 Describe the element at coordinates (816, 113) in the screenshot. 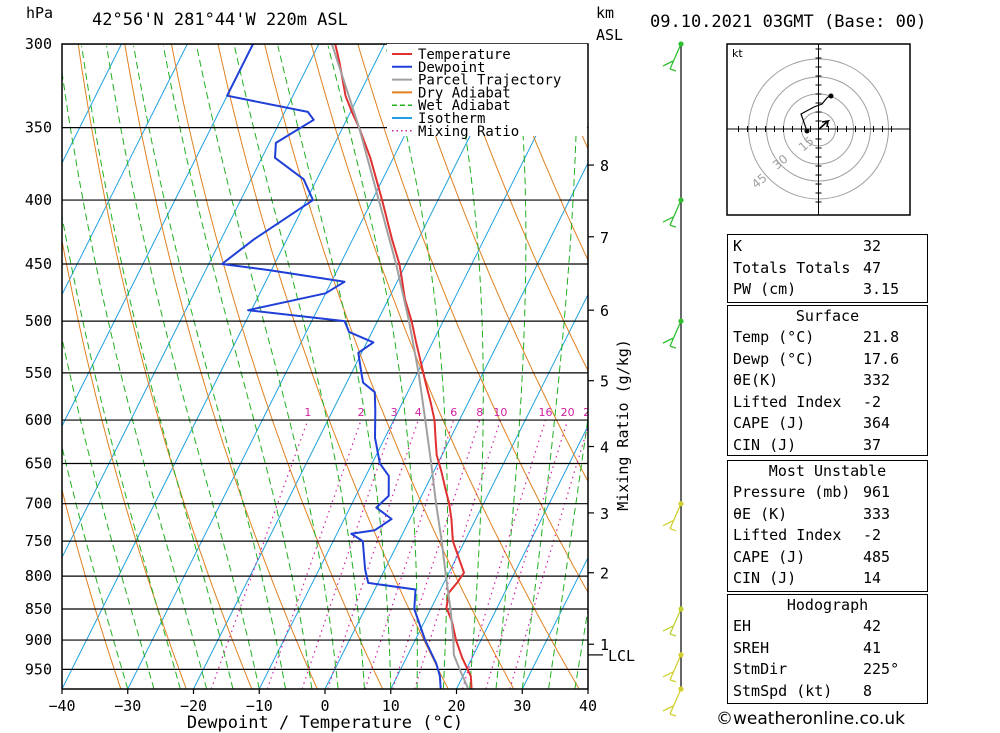

I see `hodograph-trace` at that location.